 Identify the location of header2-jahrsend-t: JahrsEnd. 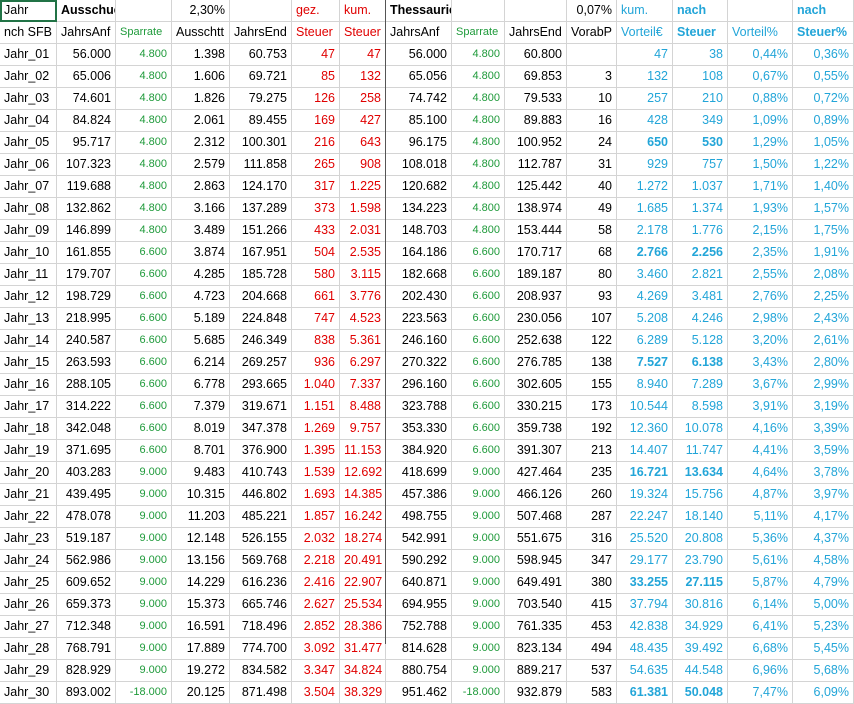
(536, 33).